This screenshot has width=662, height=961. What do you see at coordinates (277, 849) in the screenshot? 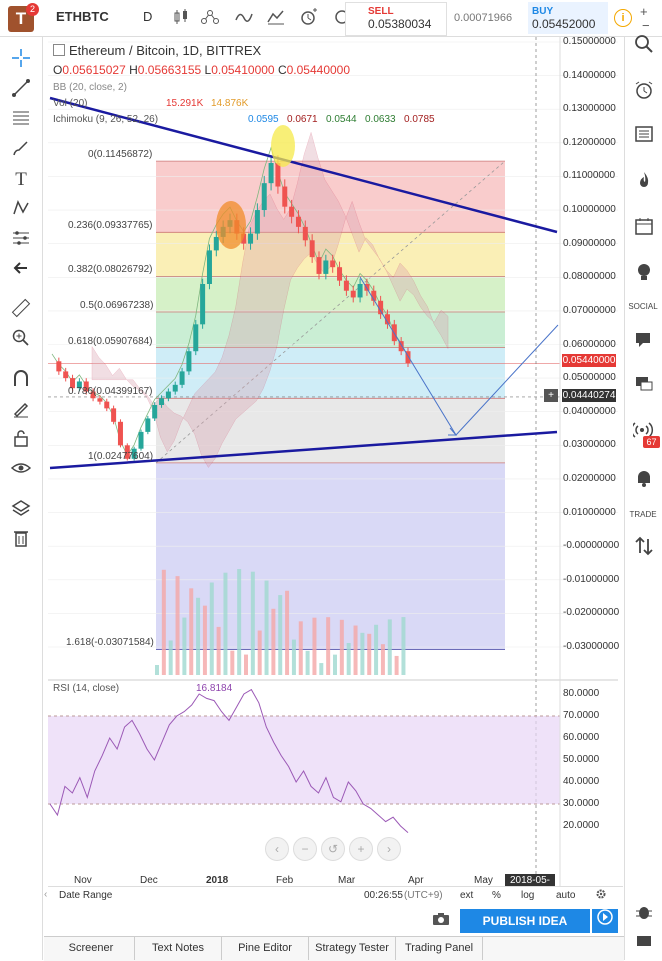
I see `scroll-left-button: ‹` at bounding box center [277, 849].